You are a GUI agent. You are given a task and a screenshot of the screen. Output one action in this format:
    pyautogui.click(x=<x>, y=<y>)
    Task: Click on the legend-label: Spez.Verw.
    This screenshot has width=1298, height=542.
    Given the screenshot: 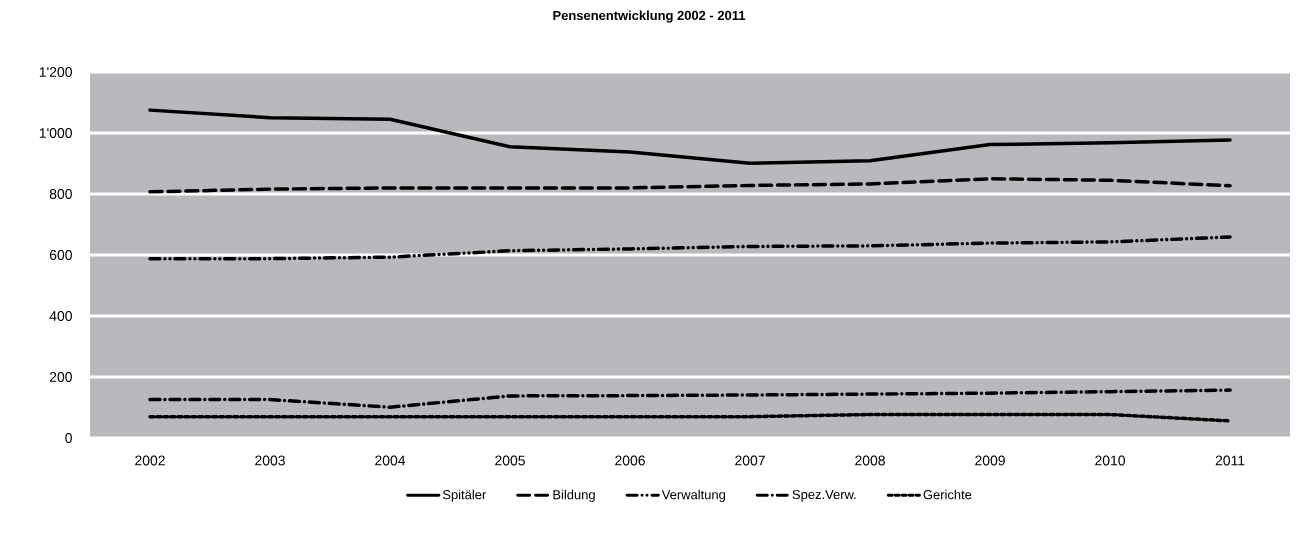 What is the action you would take?
    pyautogui.click(x=824, y=495)
    